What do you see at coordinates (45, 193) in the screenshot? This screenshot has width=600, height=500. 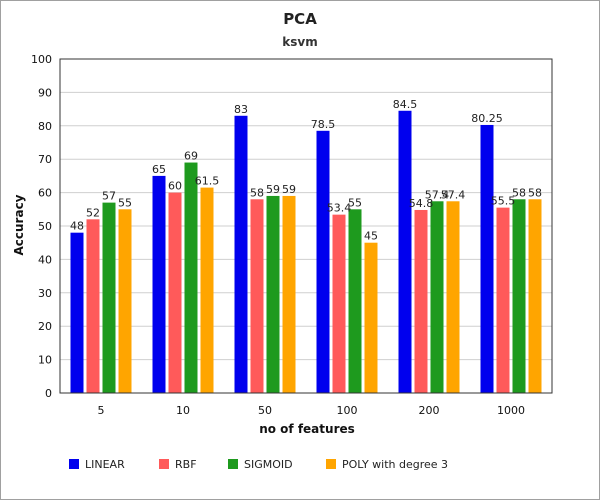 I see `y-tick-label: 60` at bounding box center [45, 193].